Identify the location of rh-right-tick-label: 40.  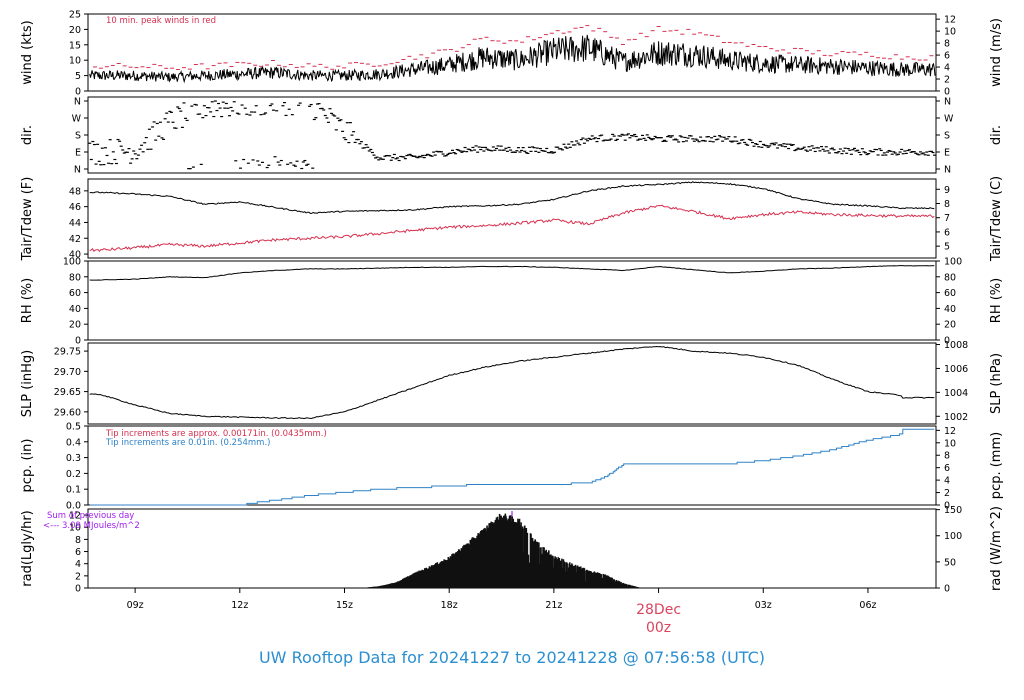
(950, 309).